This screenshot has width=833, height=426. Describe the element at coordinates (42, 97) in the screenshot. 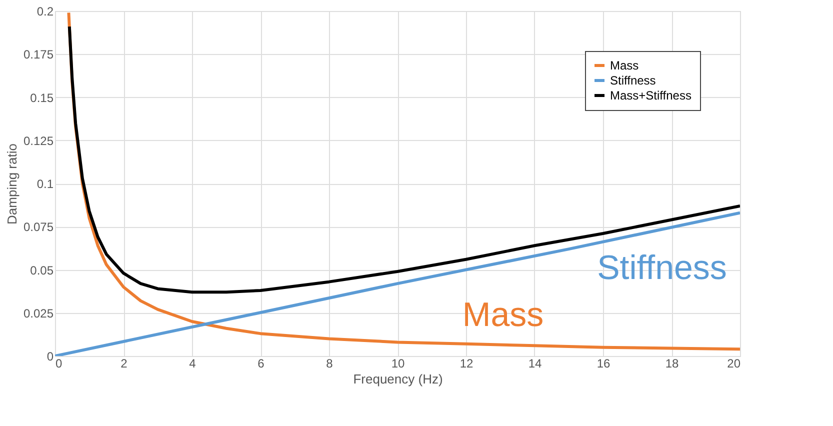

I see `y-tick-label: 0.15` at that location.